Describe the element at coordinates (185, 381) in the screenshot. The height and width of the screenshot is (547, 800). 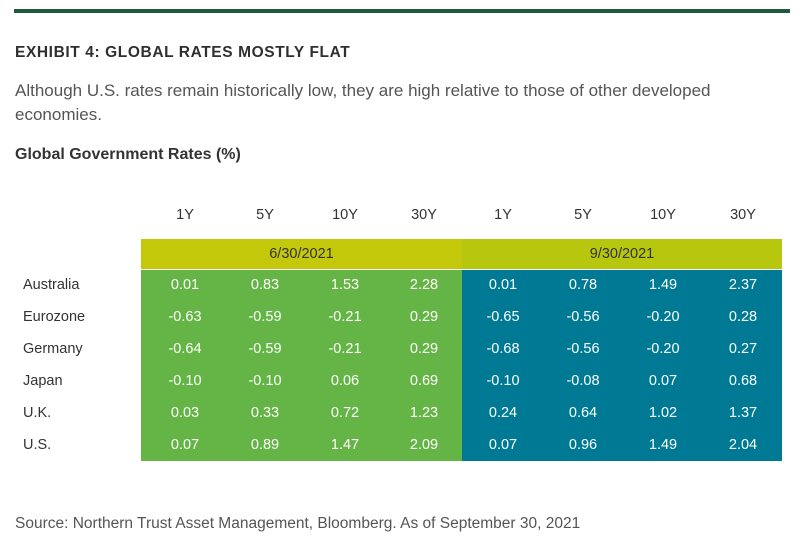
I see `table-cell-japan-jun-1y: -0.10` at that location.